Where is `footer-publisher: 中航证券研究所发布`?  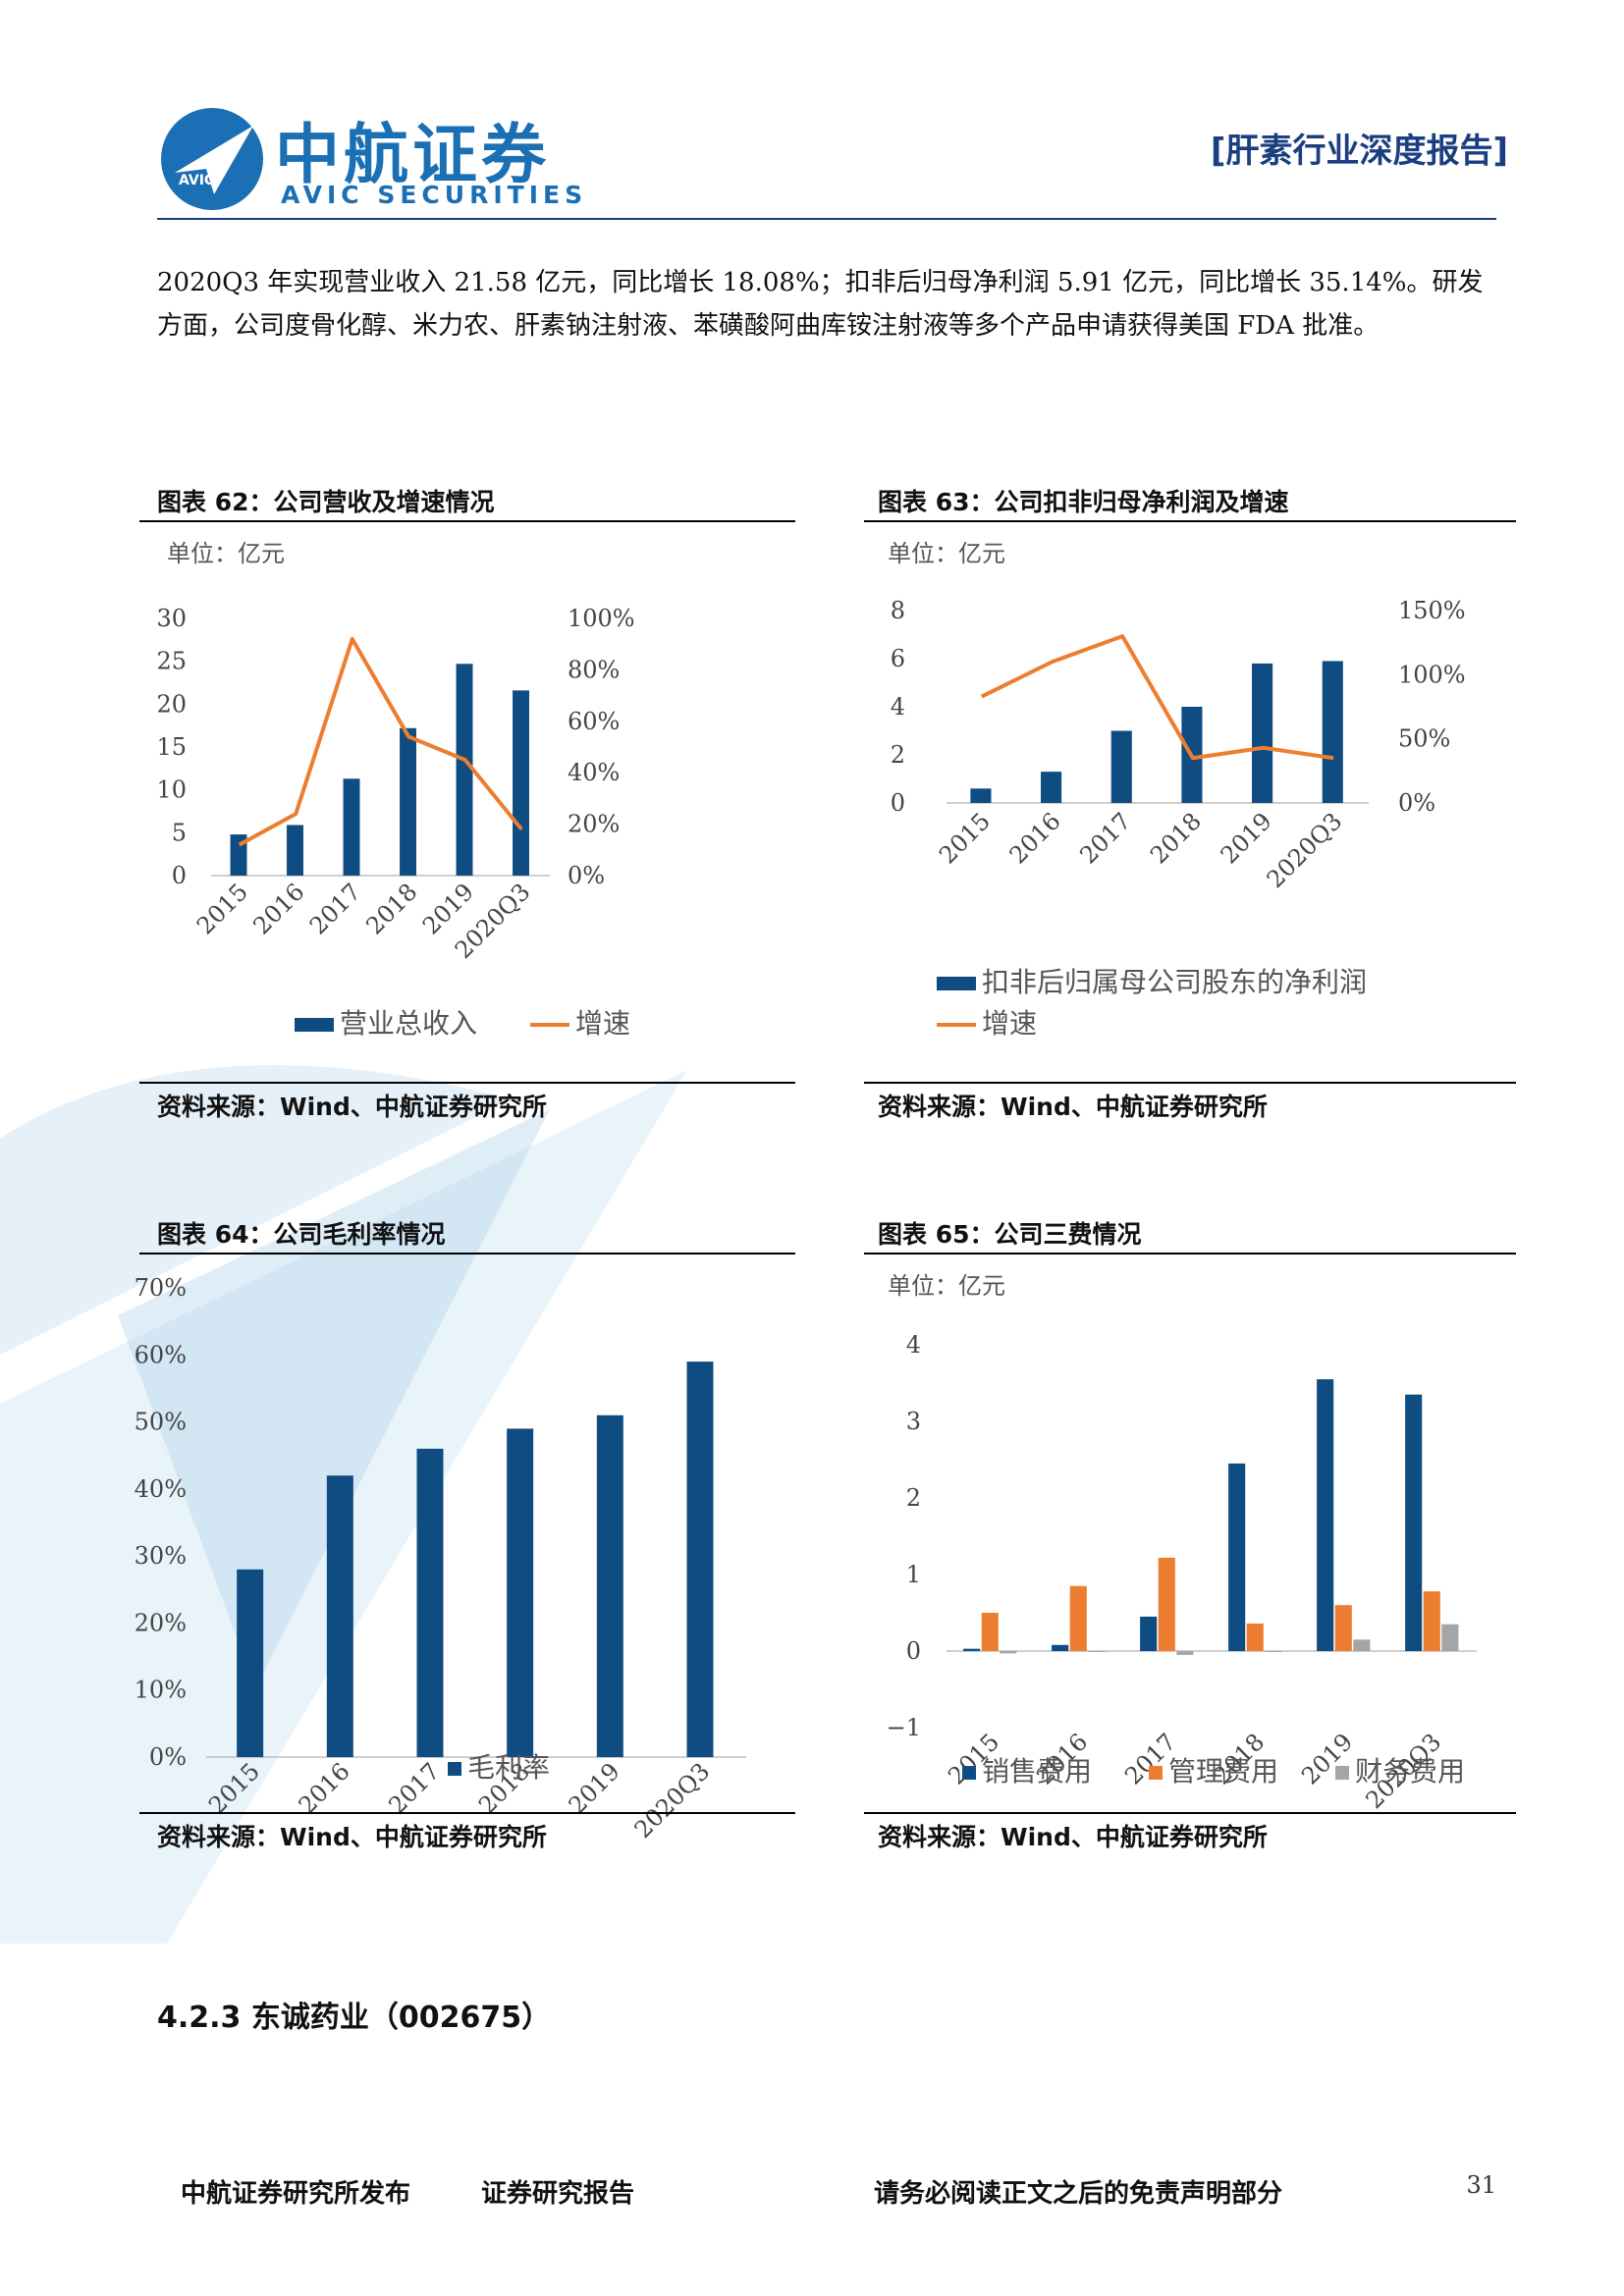
footer-publisher: 中航证券研究所发布 is located at coordinates (296, 2194).